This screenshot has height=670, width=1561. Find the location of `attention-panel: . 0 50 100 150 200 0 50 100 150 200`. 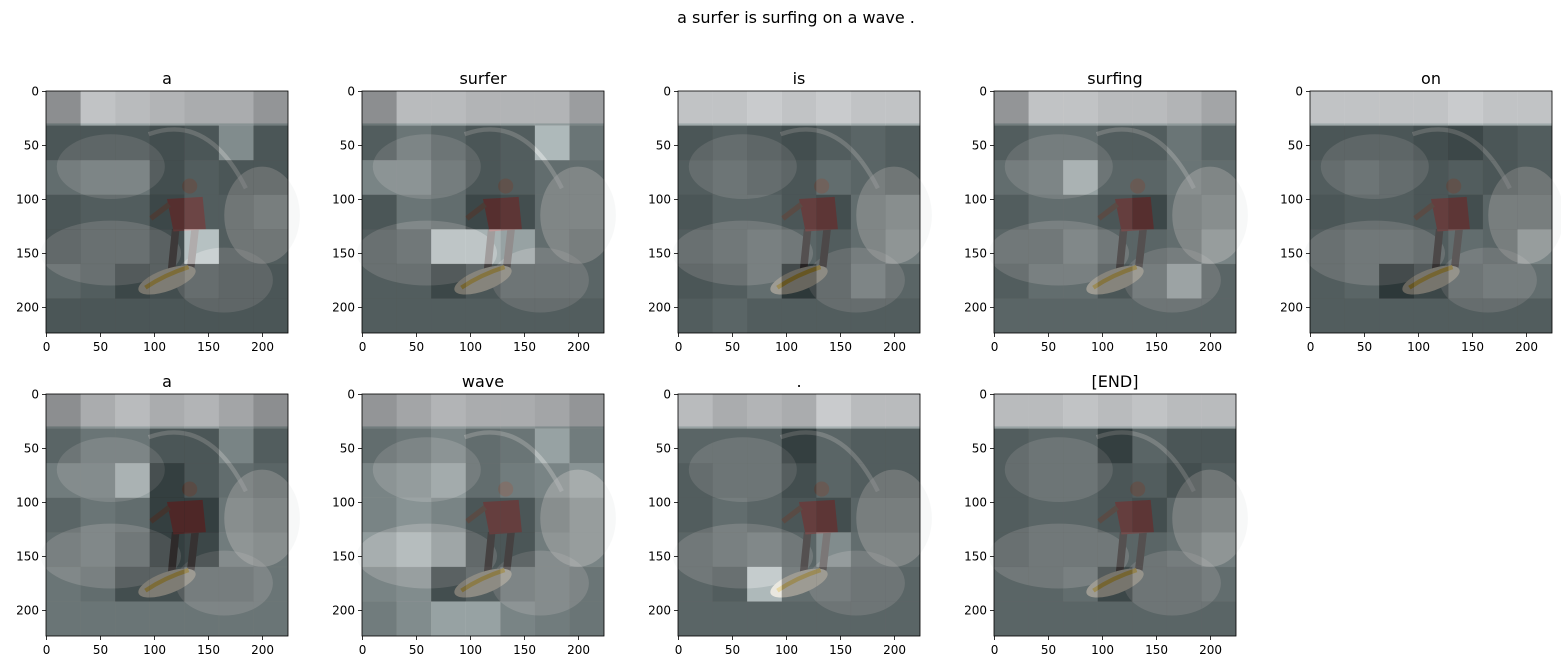

attention-panel: . 0 50 100 150 200 0 50 100 150 200 is located at coordinates (790, 514).